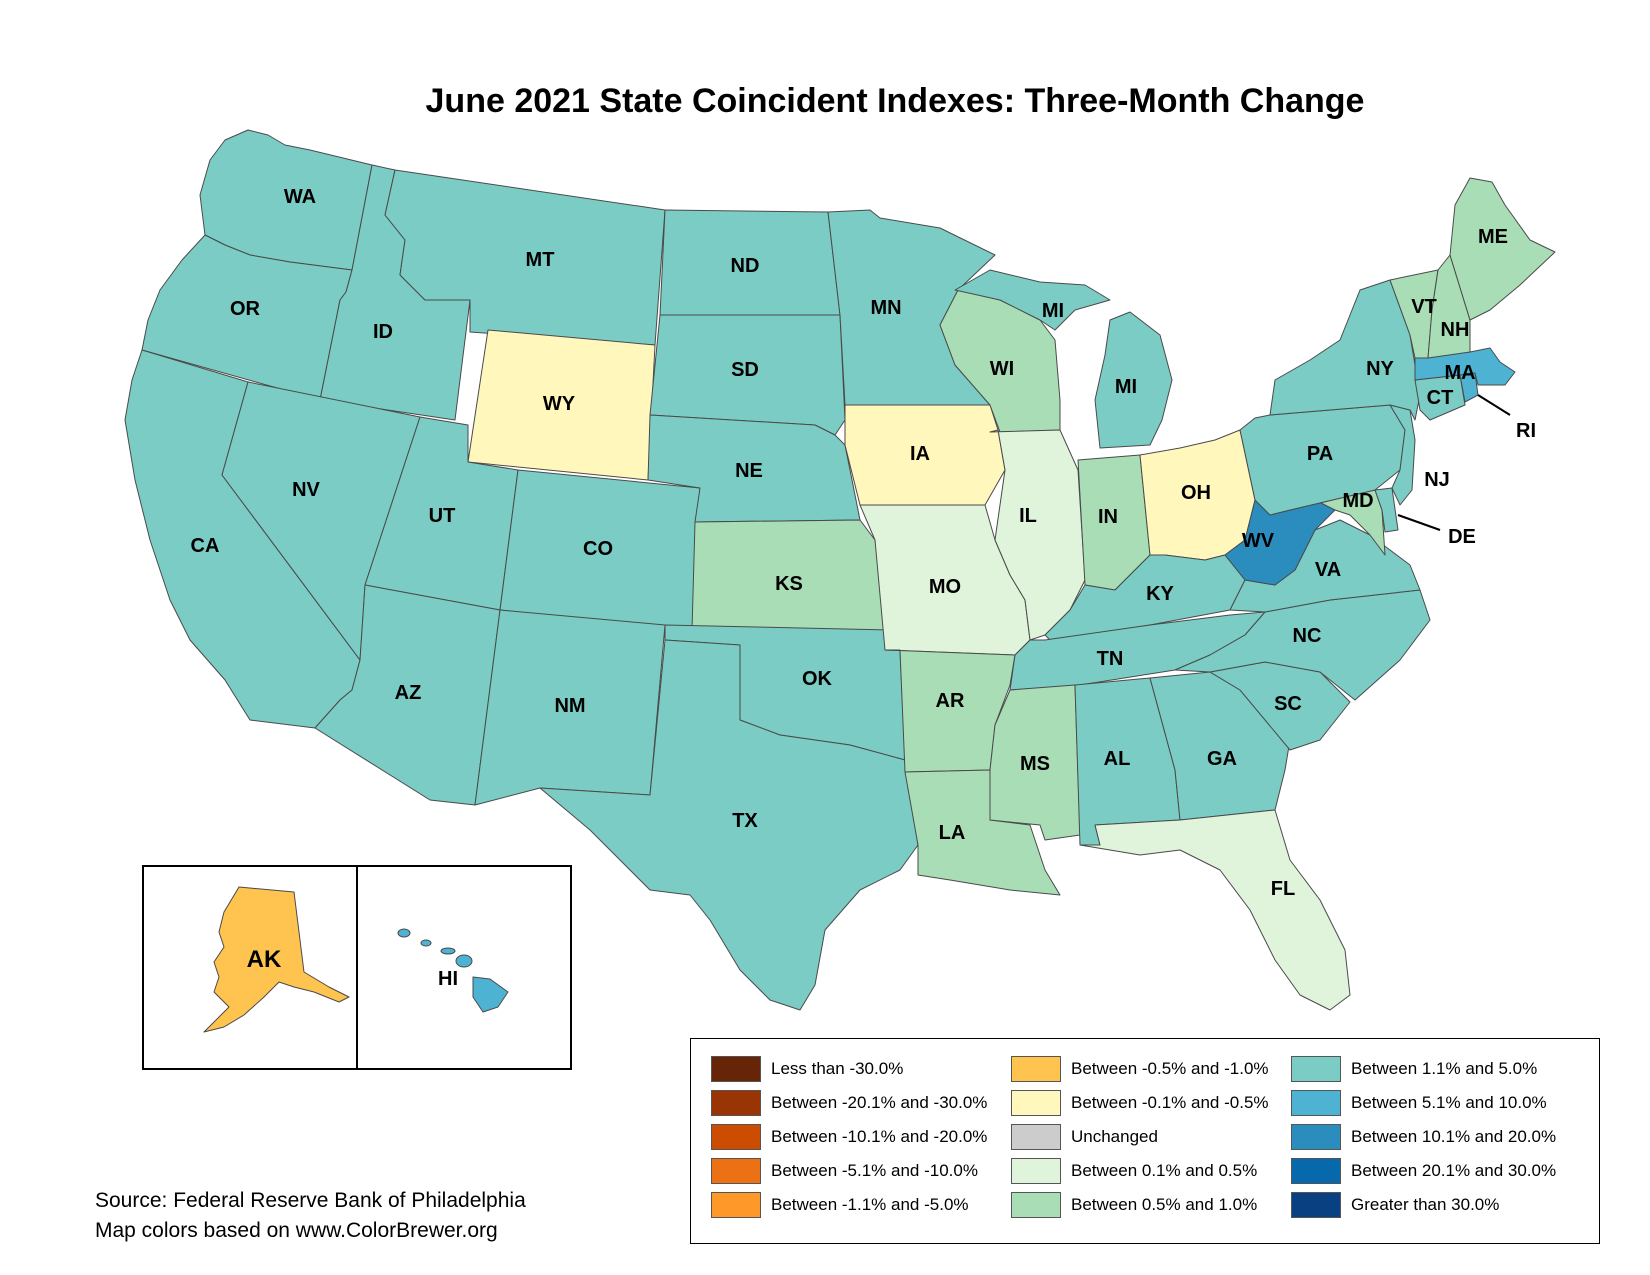 The width and height of the screenshot is (1650, 1275). What do you see at coordinates (1170, 1102) in the screenshot?
I see `legend-label: Between -0.1% and -0.5%` at bounding box center [1170, 1102].